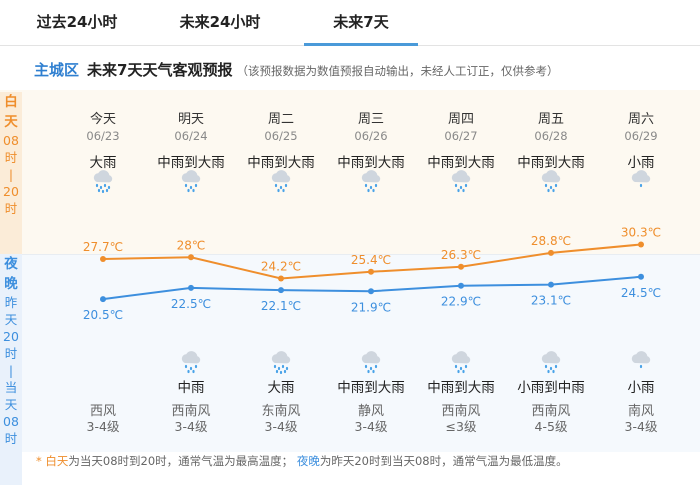 The width and height of the screenshot is (700, 485). I want to click on footnote-star: *, so click(39, 461).